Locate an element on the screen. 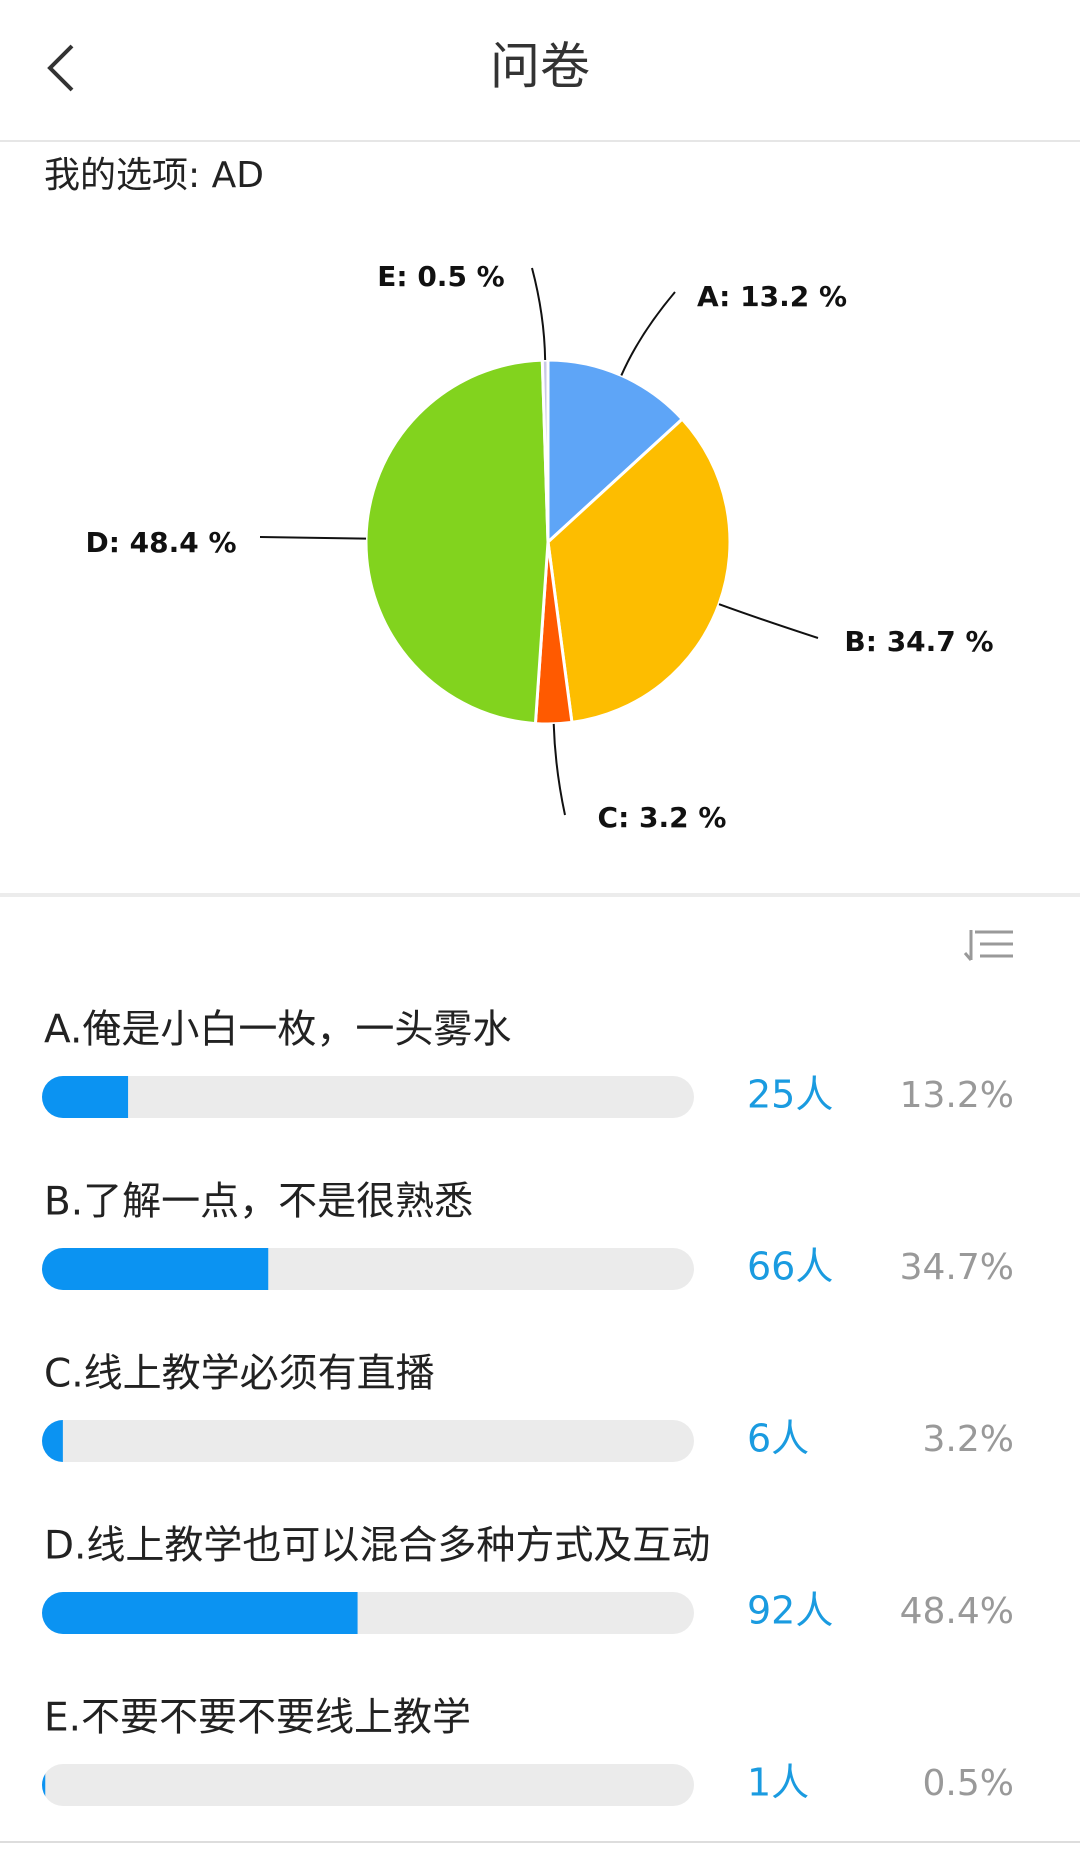 The height and width of the screenshot is (1849, 1080). section-divider is located at coordinates (540, 895).